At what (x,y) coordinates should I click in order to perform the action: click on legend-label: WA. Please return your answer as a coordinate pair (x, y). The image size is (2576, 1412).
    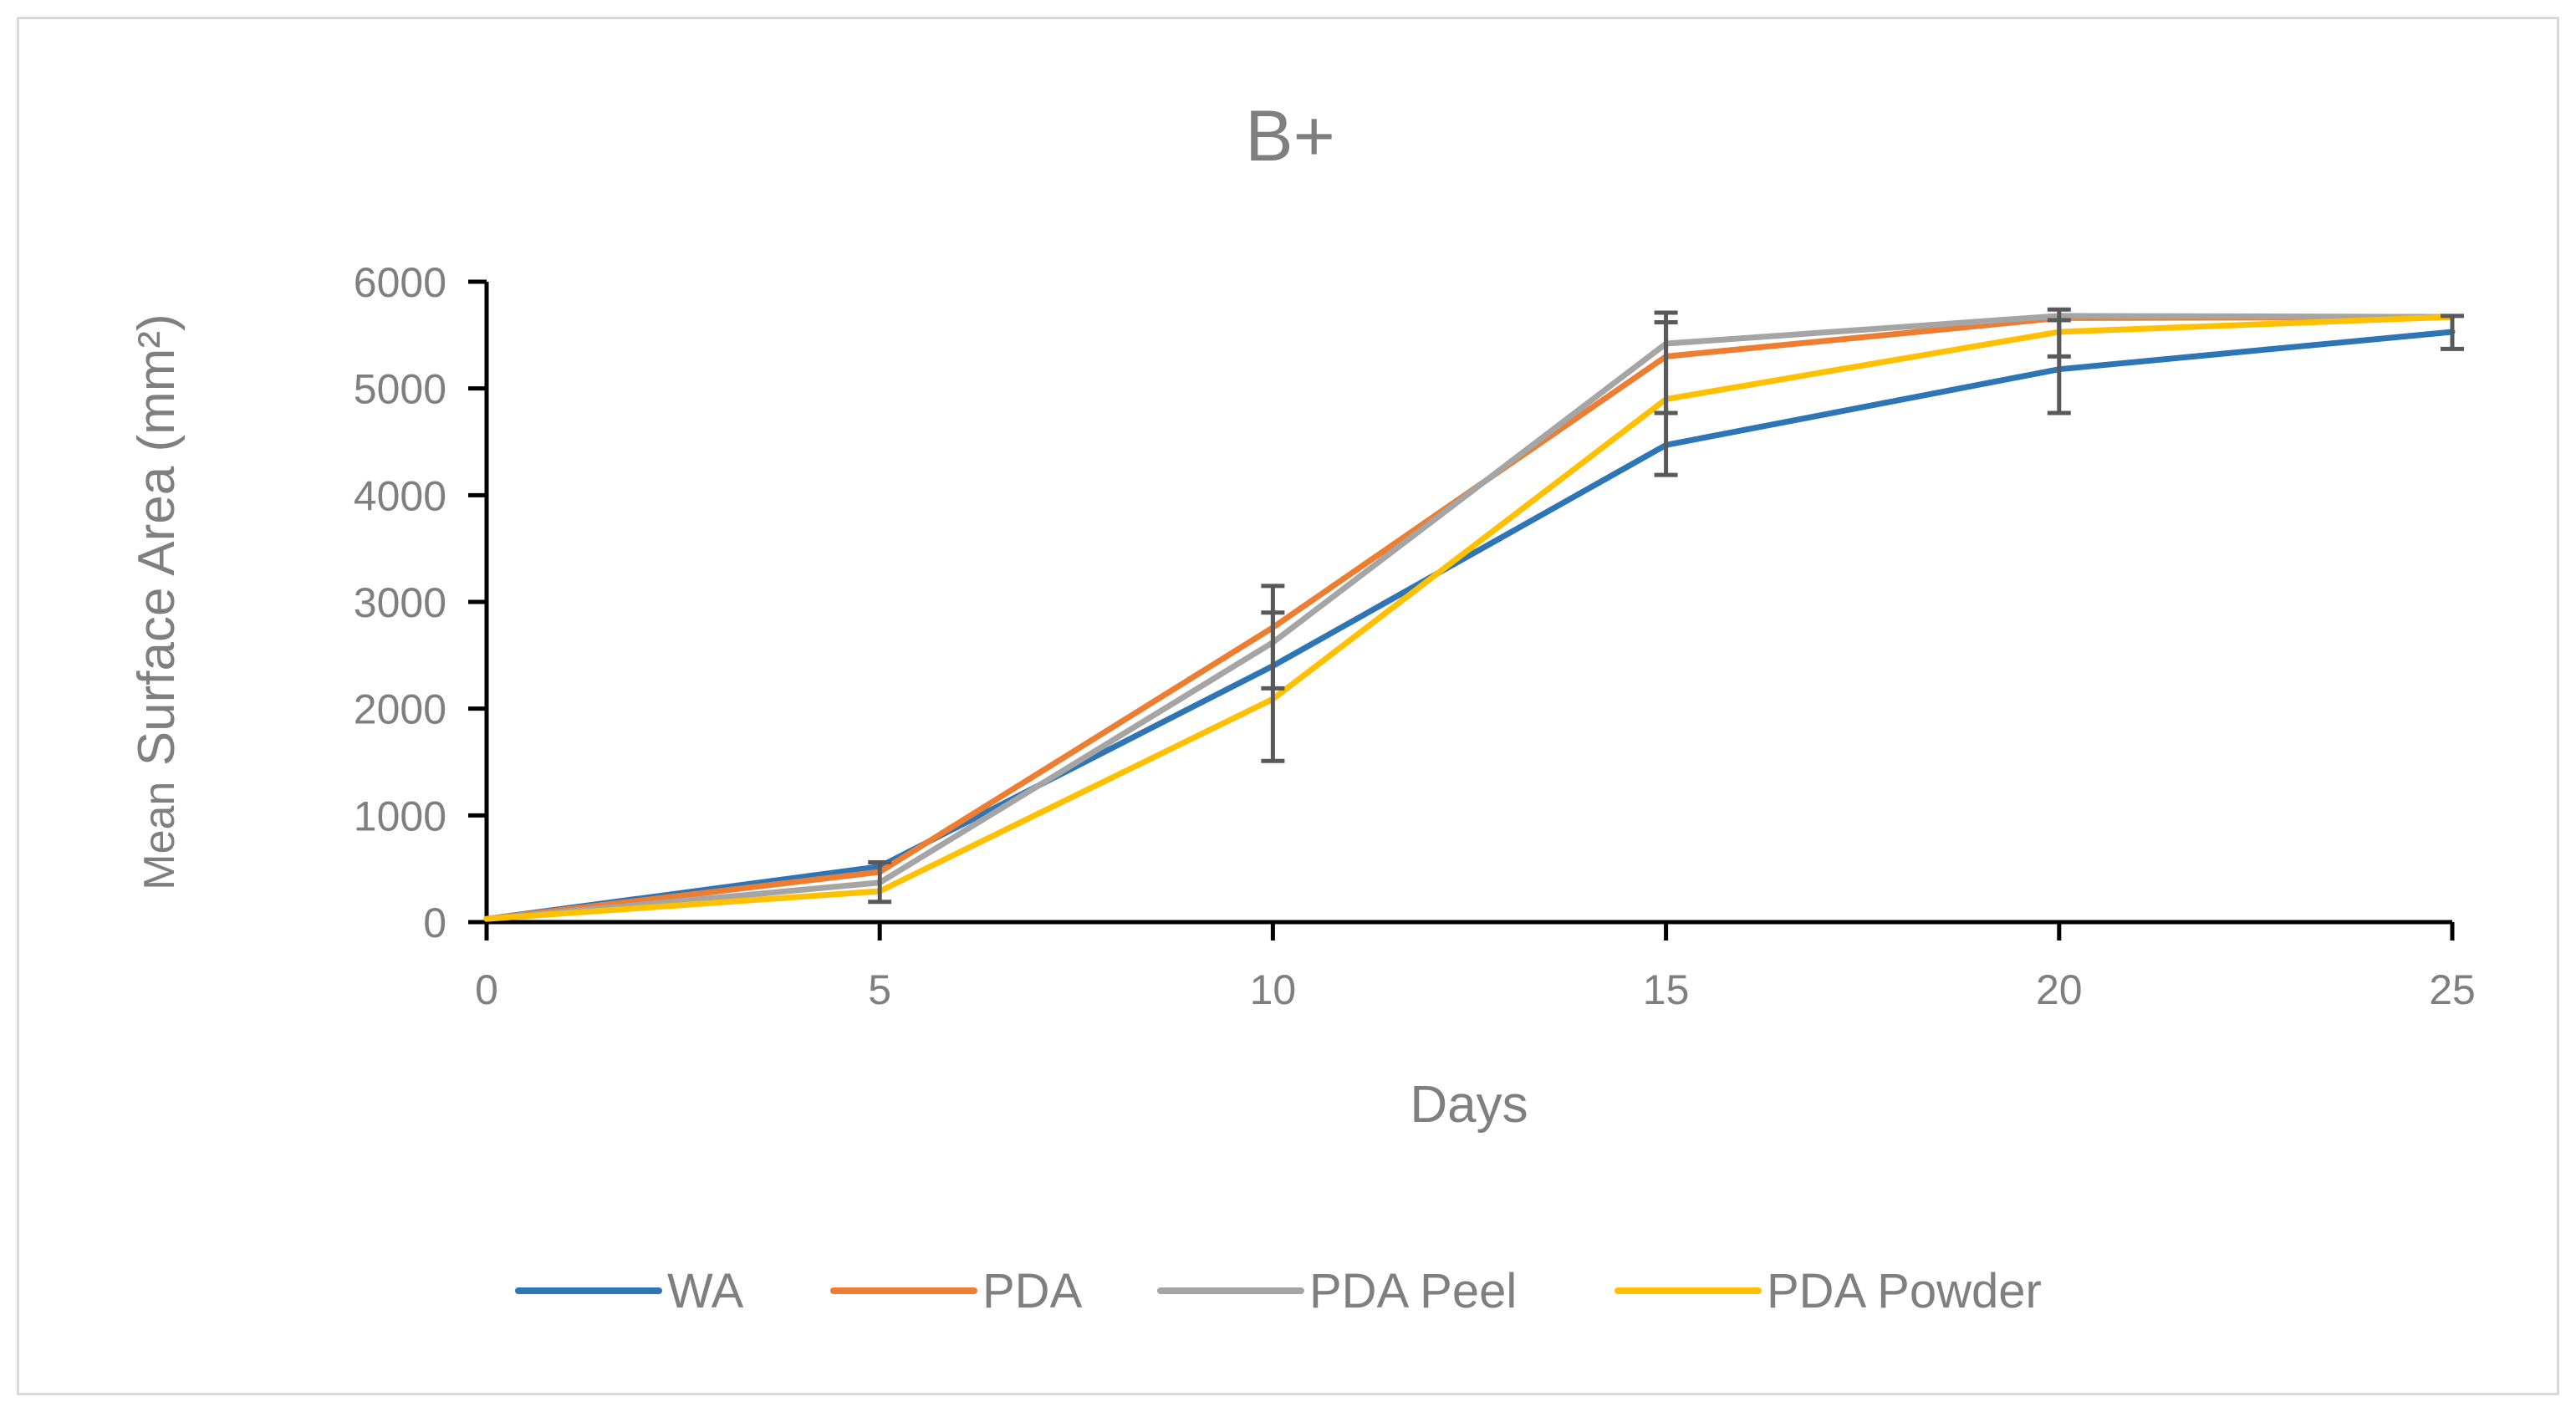
    Looking at the image, I should click on (705, 1291).